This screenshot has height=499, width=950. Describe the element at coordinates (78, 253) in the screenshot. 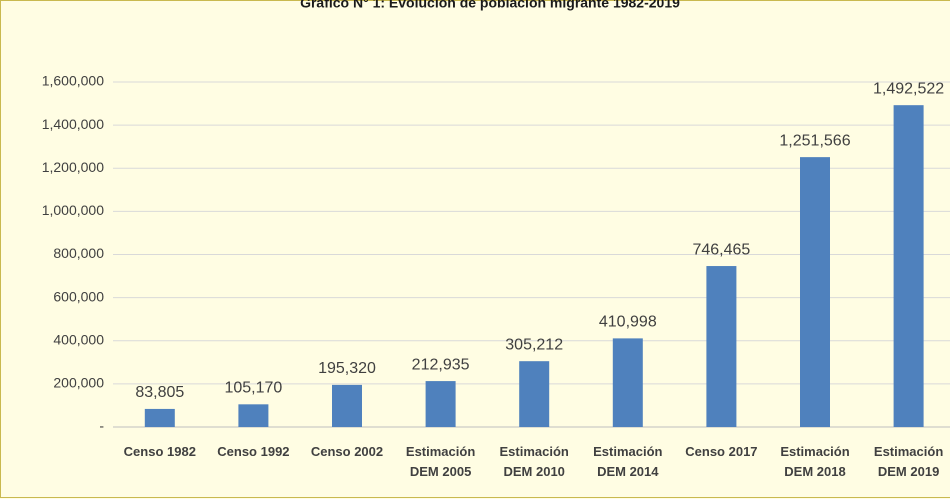

I see `y-tick-label: 800,000` at that location.